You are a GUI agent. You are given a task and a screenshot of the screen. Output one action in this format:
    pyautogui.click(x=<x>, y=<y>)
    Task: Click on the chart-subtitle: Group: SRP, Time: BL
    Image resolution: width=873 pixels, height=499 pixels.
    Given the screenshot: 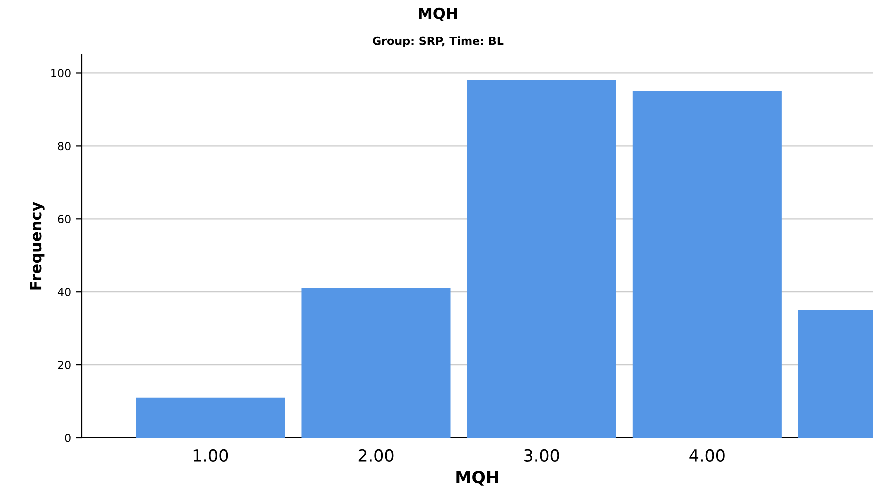 What is the action you would take?
    pyautogui.click(x=438, y=42)
    